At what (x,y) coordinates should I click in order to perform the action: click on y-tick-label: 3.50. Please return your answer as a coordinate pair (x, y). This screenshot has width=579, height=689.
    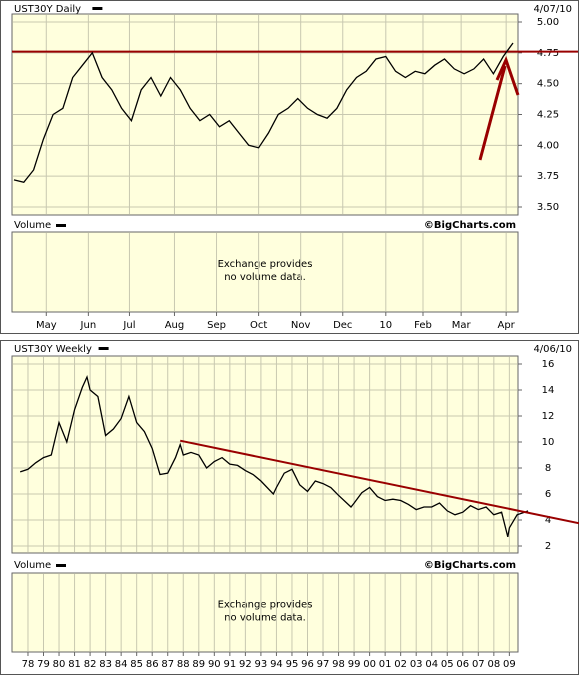
    Looking at the image, I should click on (548, 207).